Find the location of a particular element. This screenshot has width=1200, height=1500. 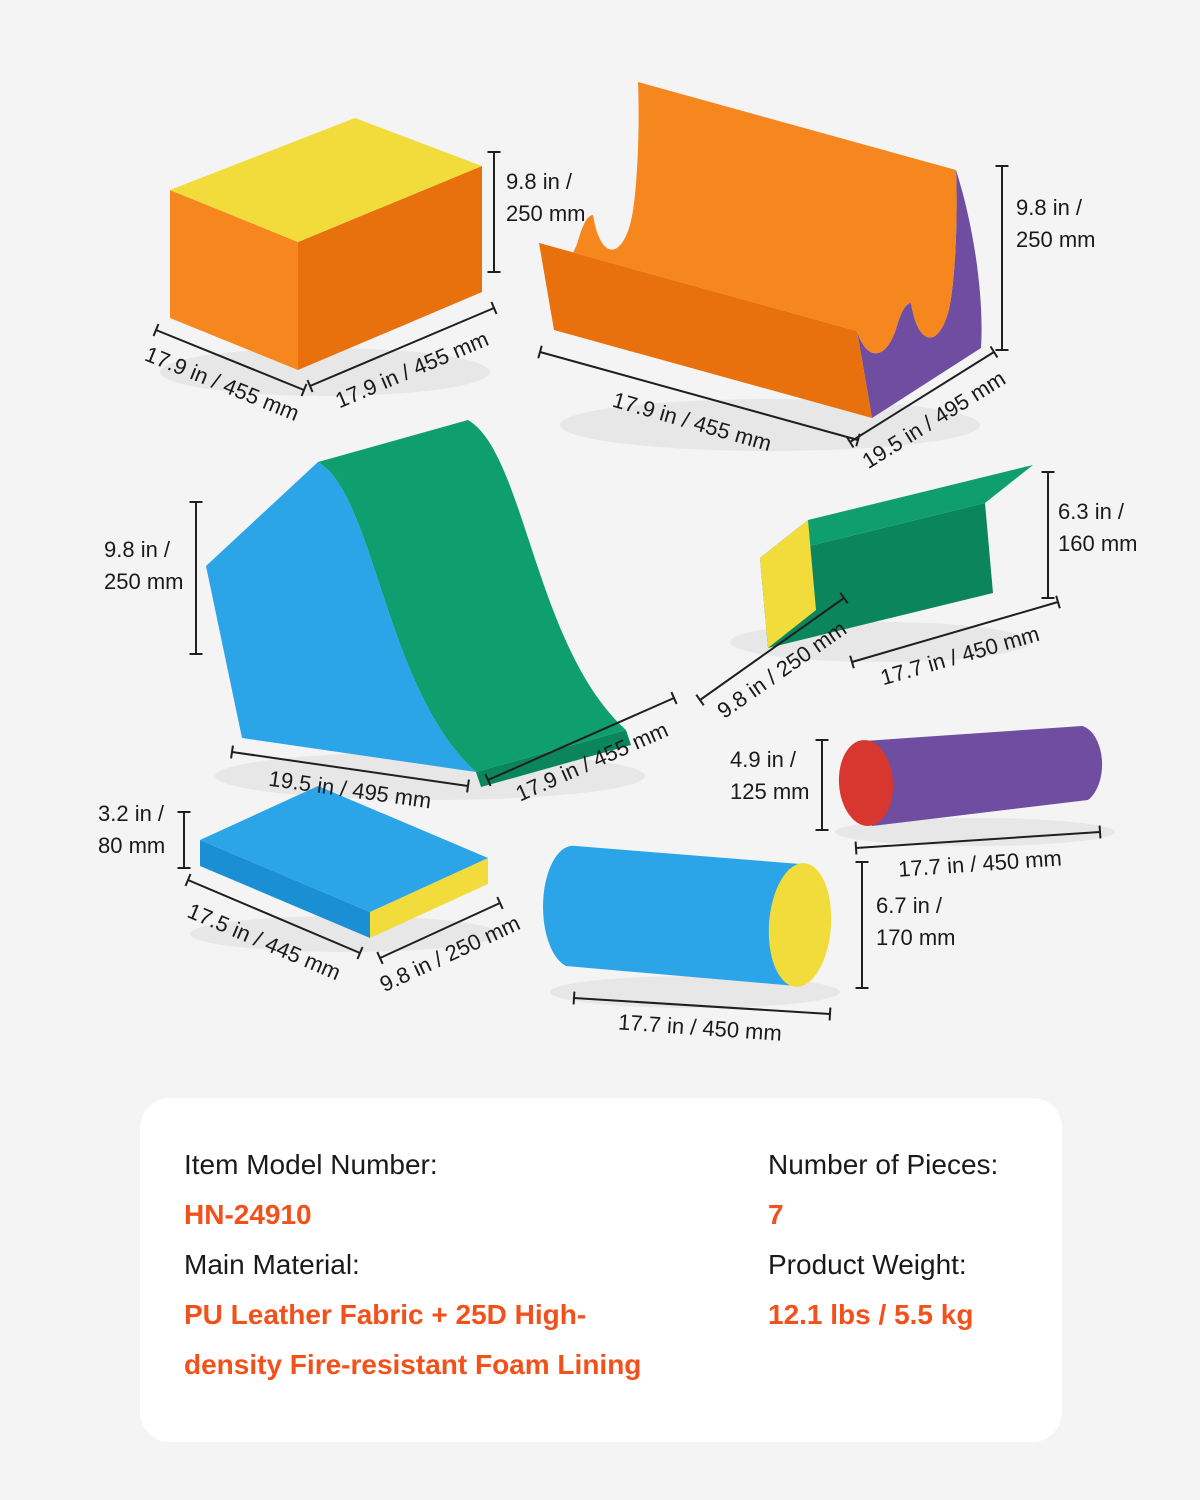

foam-cube-piece is located at coordinates (326, 257).